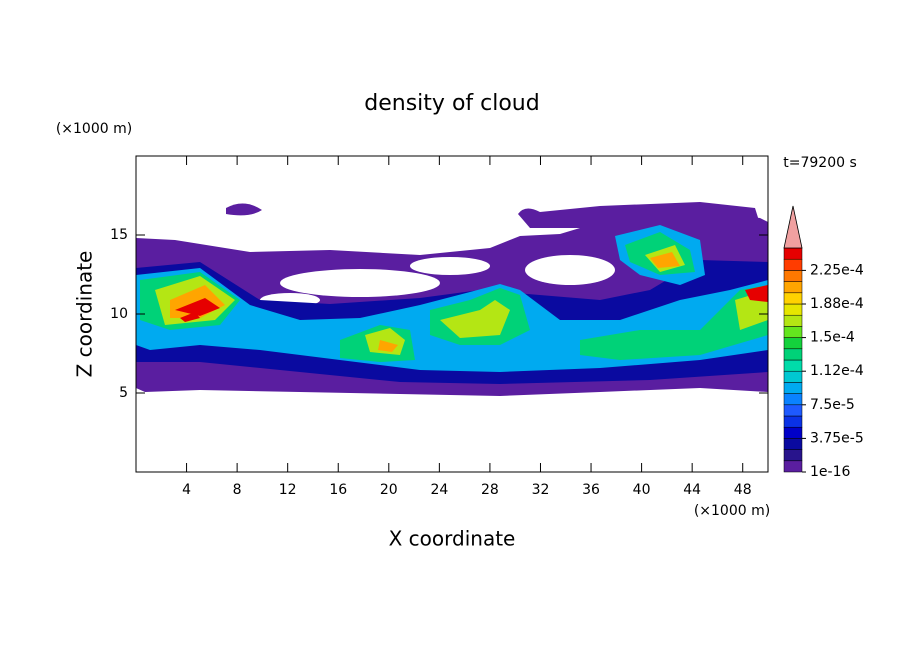  What do you see at coordinates (837, 438) in the screenshot?
I see `colorbar-tick-label: 3.75e-5` at bounding box center [837, 438].